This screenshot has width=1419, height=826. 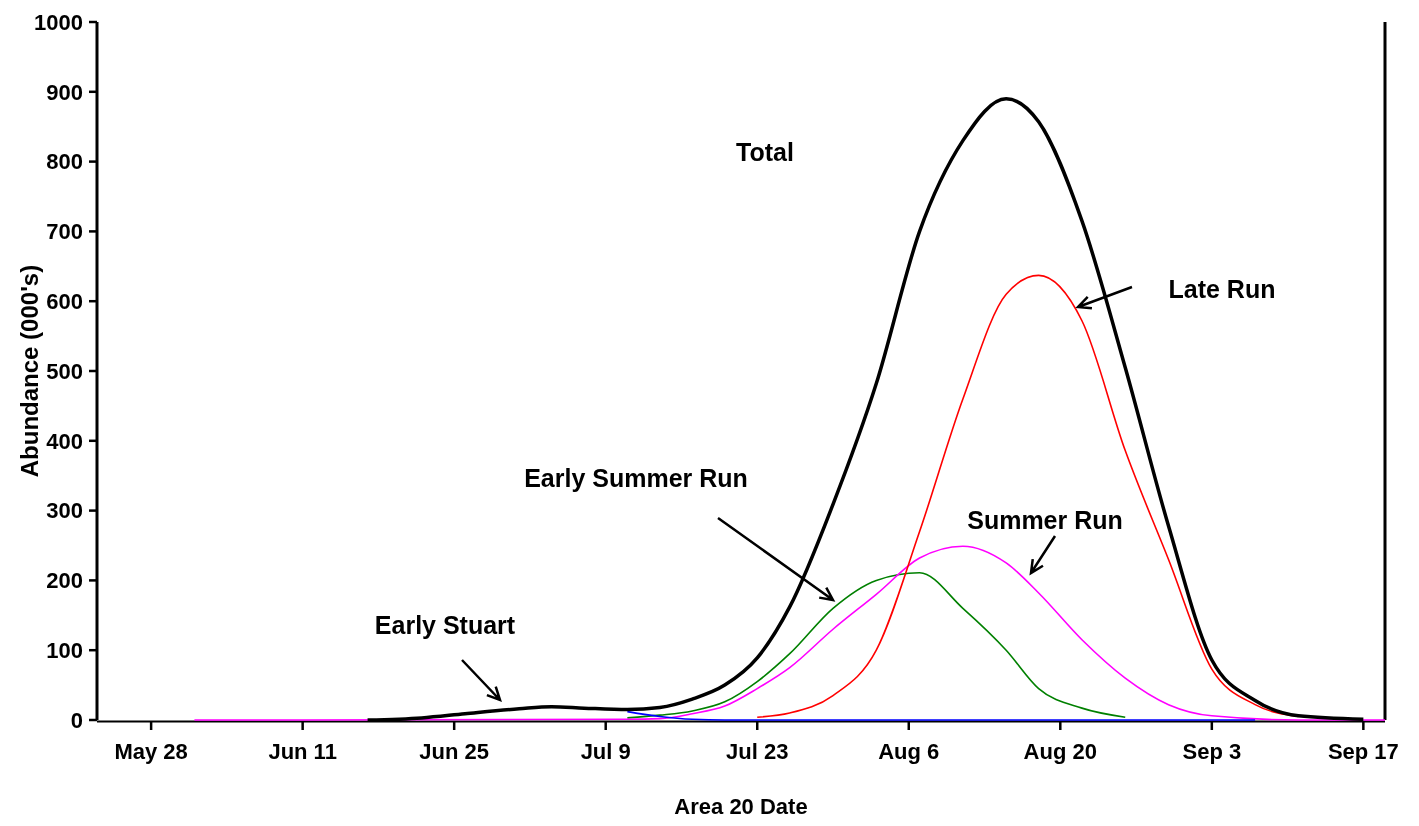 What do you see at coordinates (765, 151) in the screenshot?
I see `annotation: Total` at bounding box center [765, 151].